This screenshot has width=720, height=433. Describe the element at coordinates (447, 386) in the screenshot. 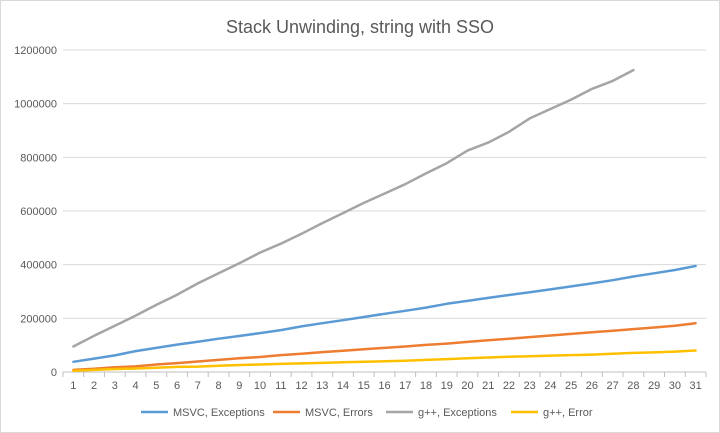

I see `x-tick-label: 19` at that location.